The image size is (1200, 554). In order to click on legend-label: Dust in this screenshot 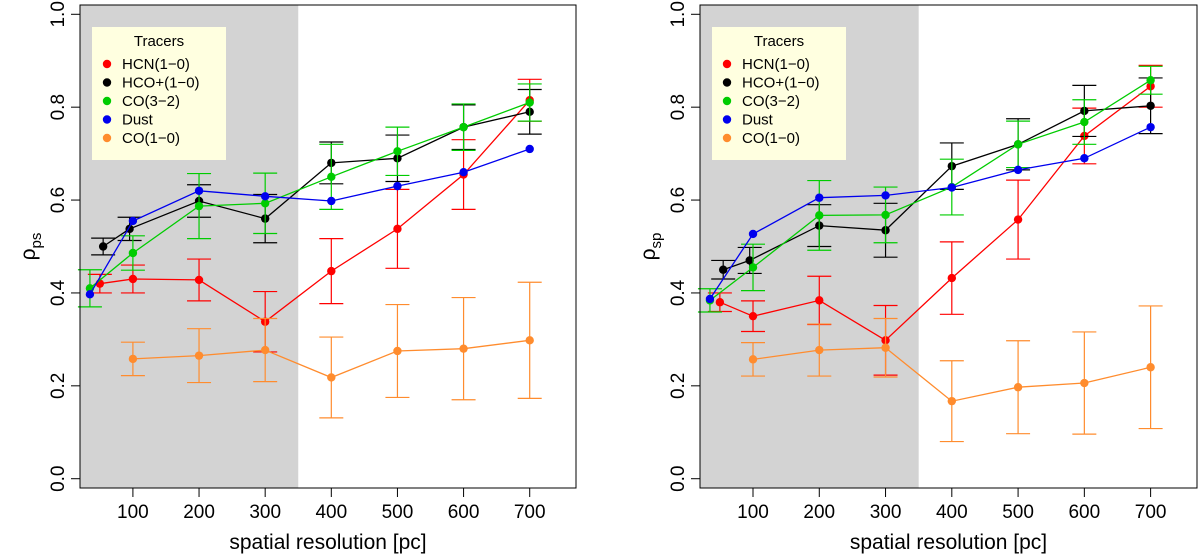, I will do `click(138, 120)`.